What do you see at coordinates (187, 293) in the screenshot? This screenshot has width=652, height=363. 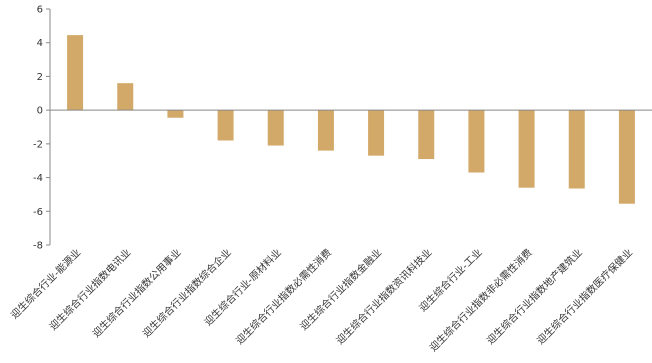 I see `x-category-label: 迎生综合行业指数综合企业` at bounding box center [187, 293].